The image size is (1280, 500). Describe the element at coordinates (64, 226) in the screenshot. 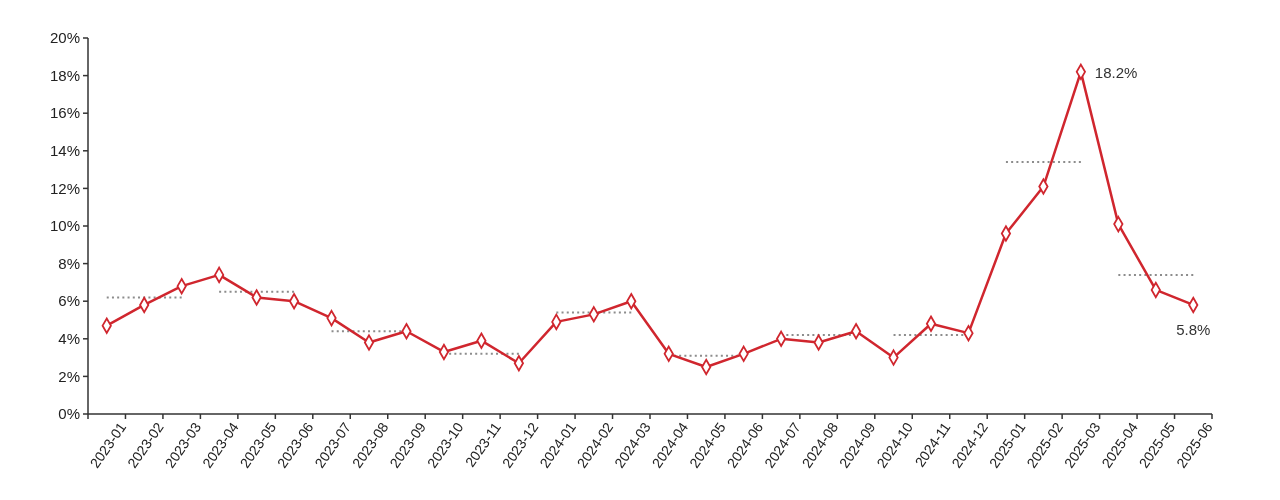

I see `y-tick-label: 10%` at that location.